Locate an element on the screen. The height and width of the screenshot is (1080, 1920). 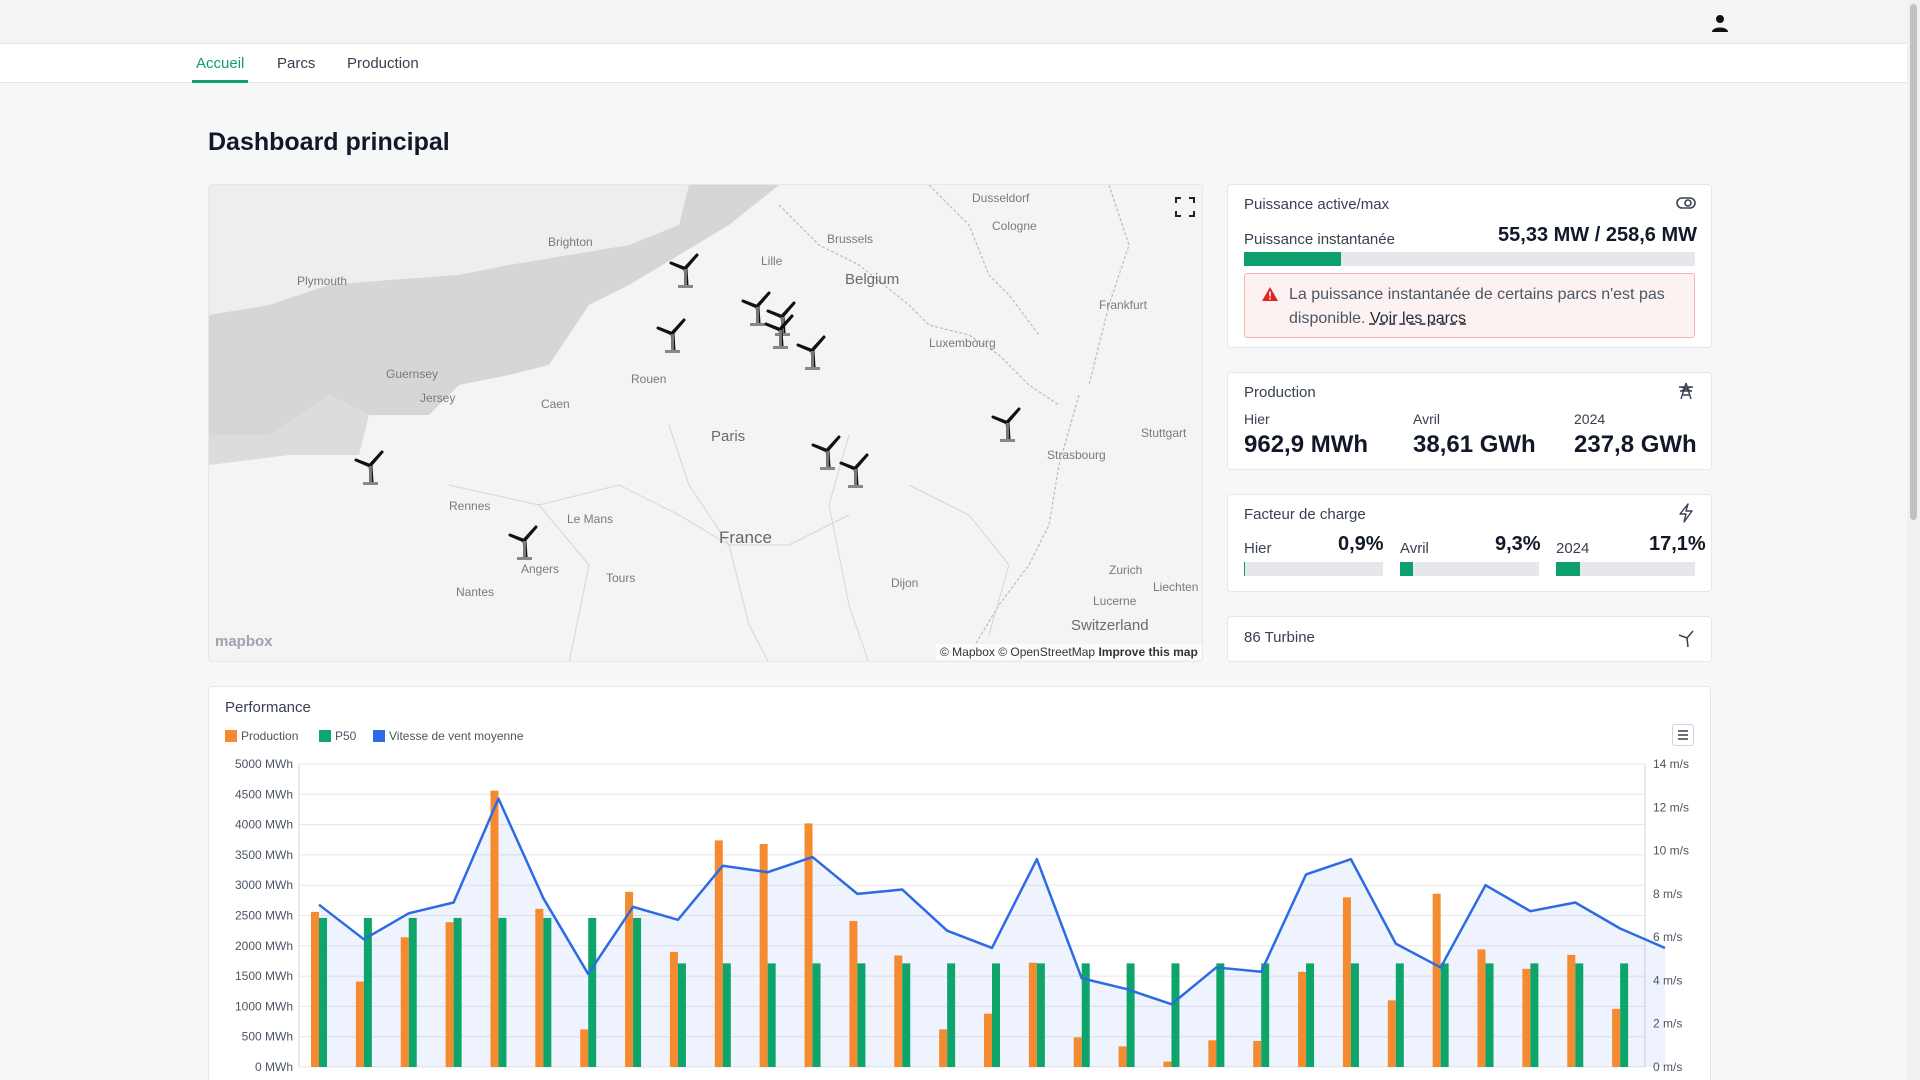
scrollbar-thumb is located at coordinates (1913, 262).